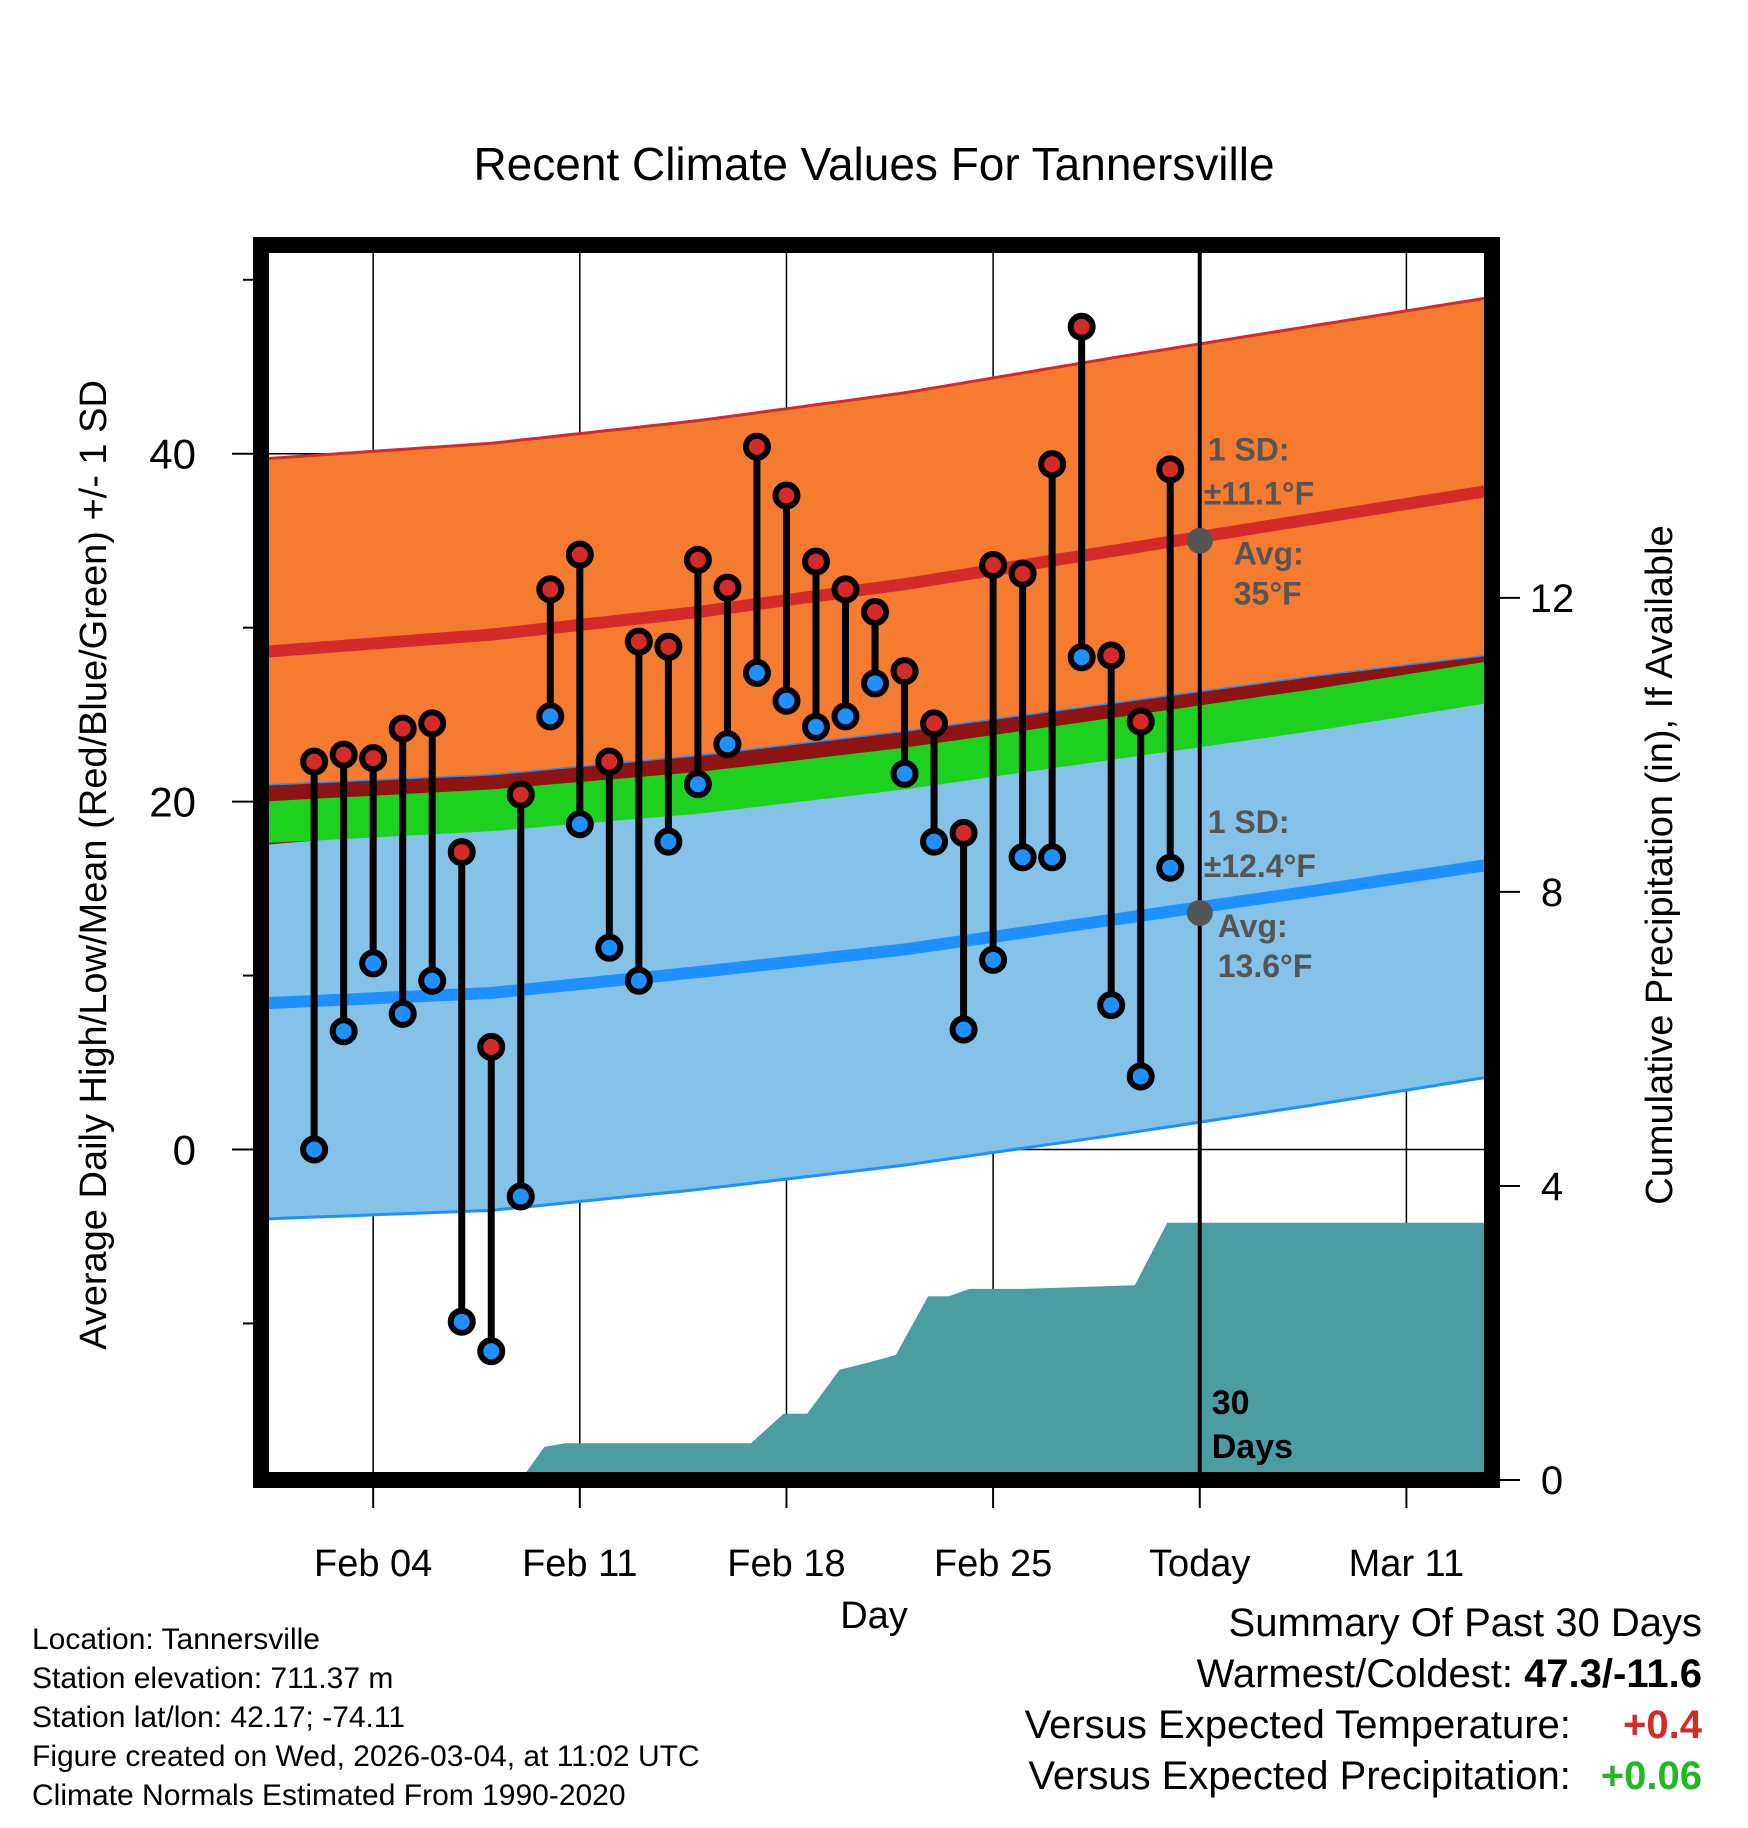 The width and height of the screenshot is (1748, 1828). Describe the element at coordinates (1259, 494) in the screenshot. I see `high-sd-value: ±11.1°F` at that location.